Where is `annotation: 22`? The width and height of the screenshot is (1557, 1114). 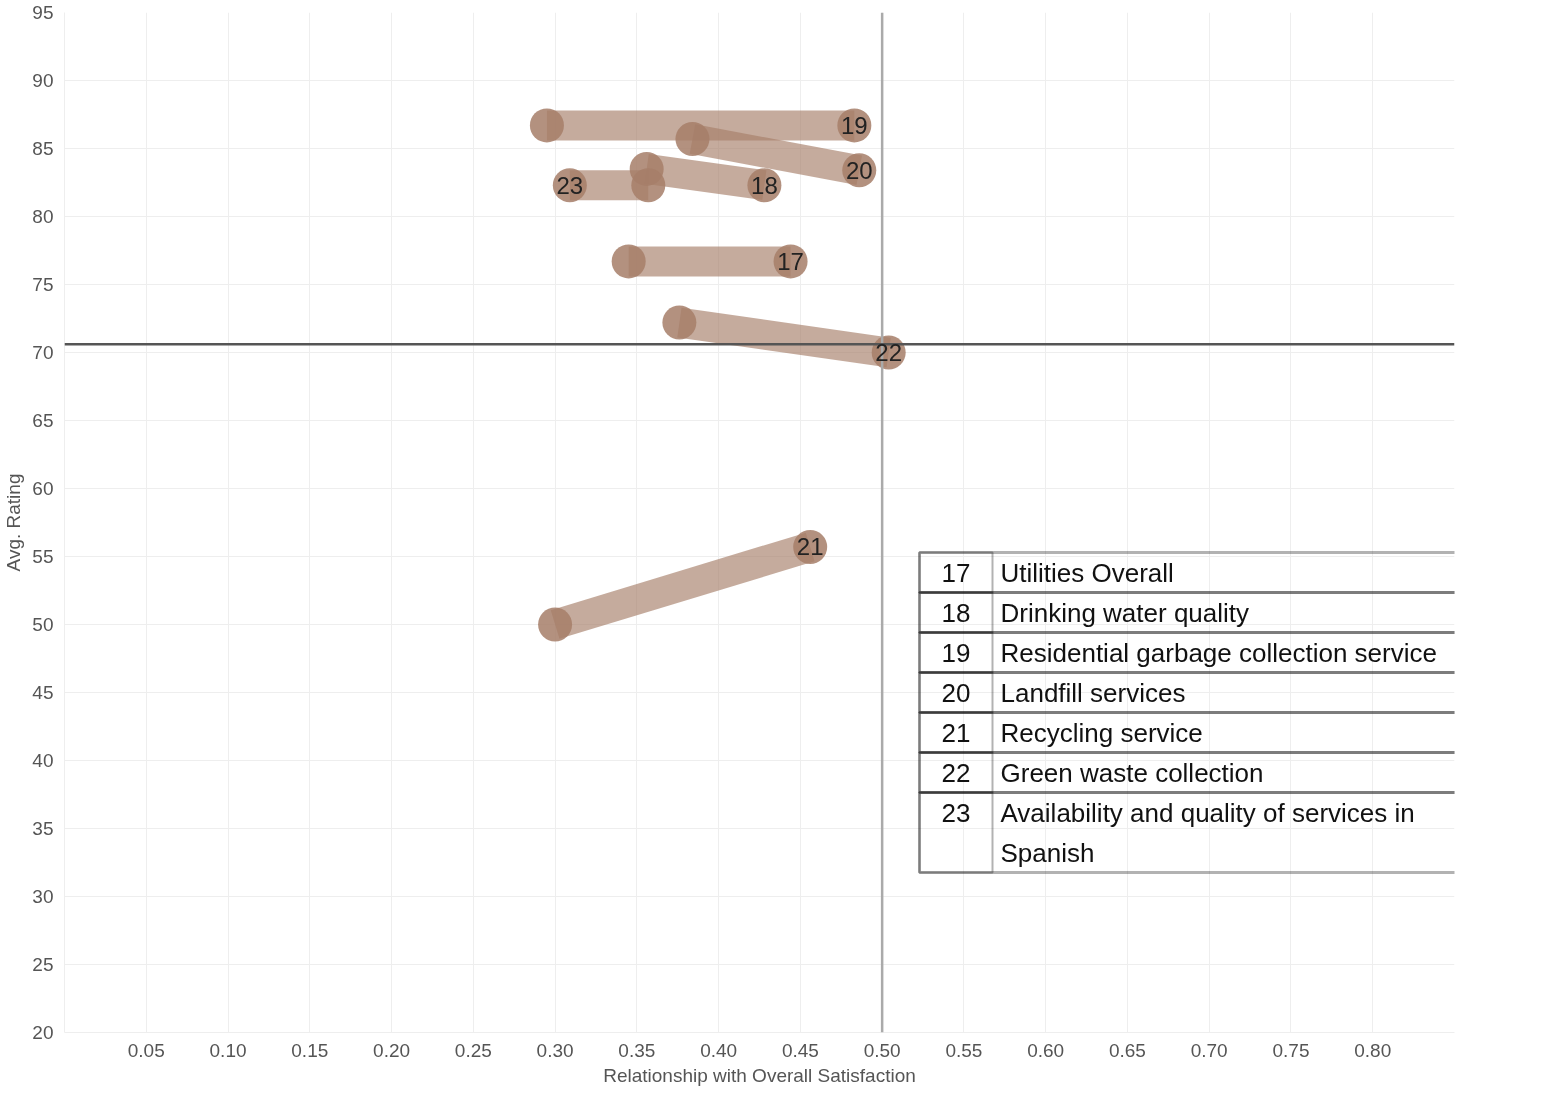 annotation: 22 is located at coordinates (889, 352).